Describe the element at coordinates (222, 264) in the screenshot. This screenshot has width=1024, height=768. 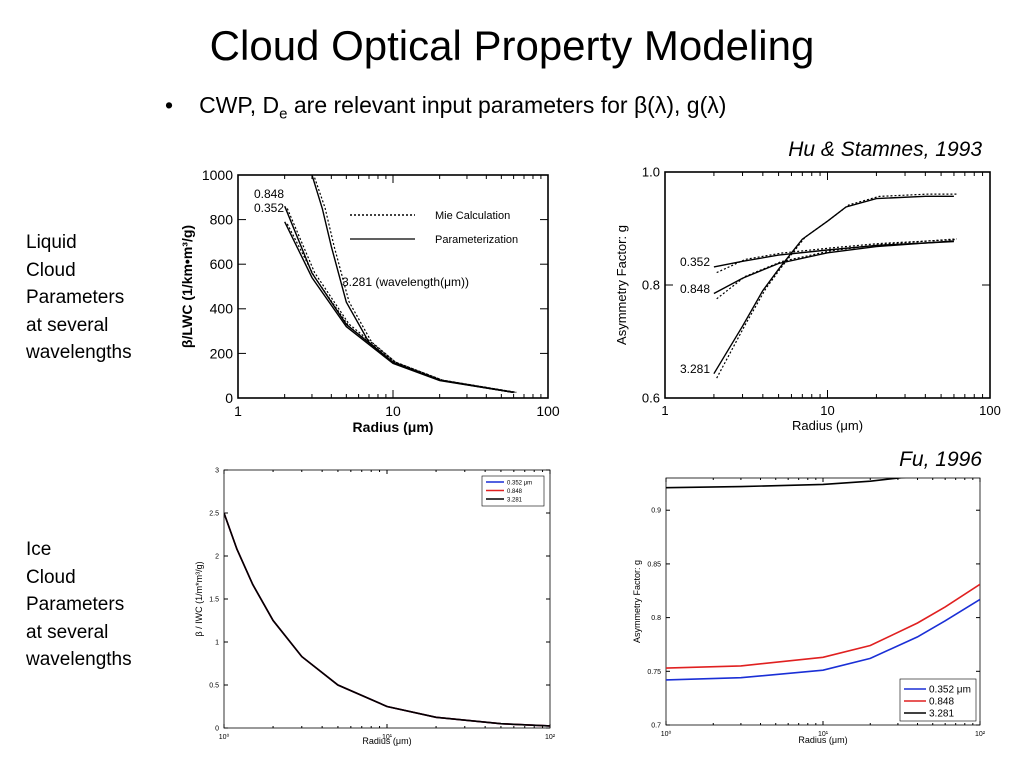
I see `y-tick-label: 600` at that location.